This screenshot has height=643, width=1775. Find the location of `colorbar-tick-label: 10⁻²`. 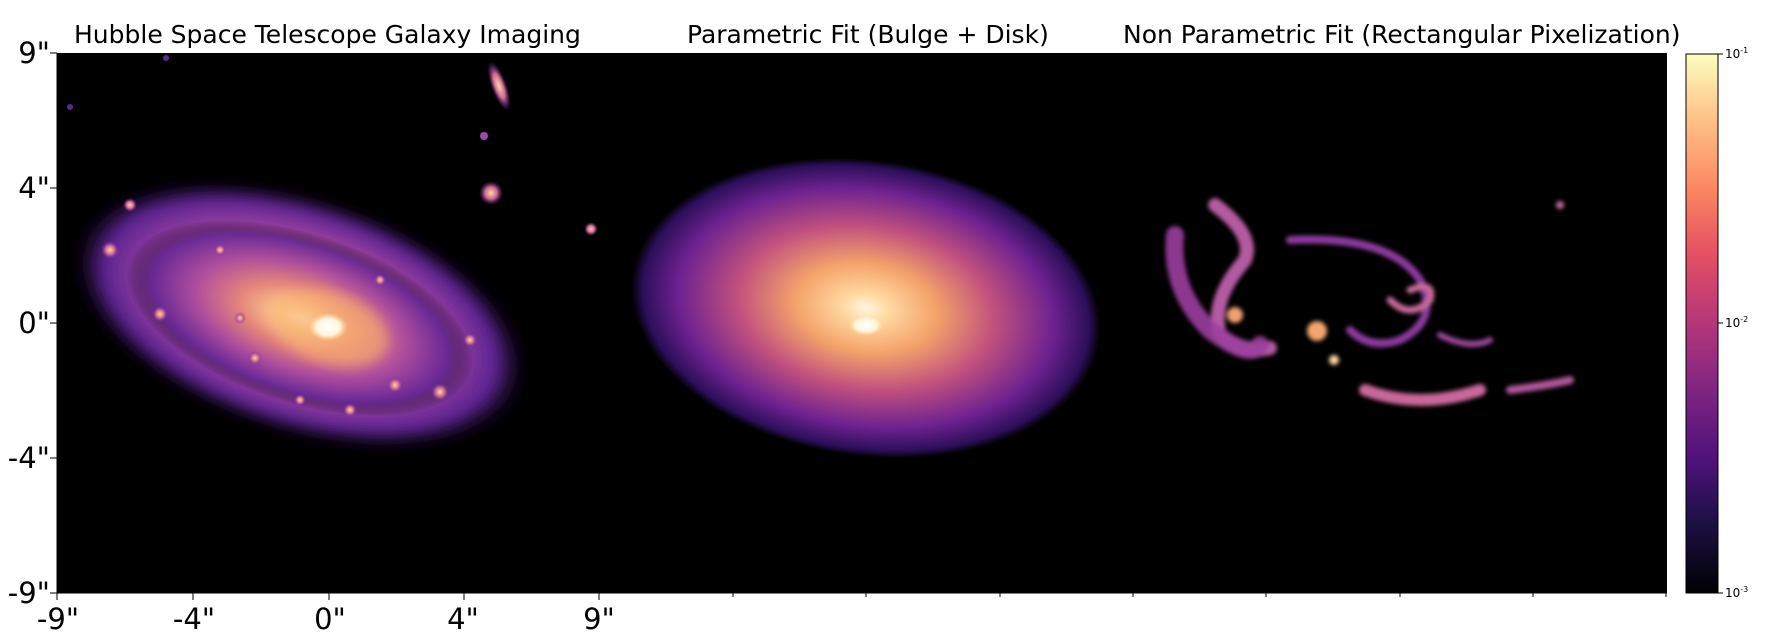

colorbar-tick-label: 10⁻² is located at coordinates (1737, 322).